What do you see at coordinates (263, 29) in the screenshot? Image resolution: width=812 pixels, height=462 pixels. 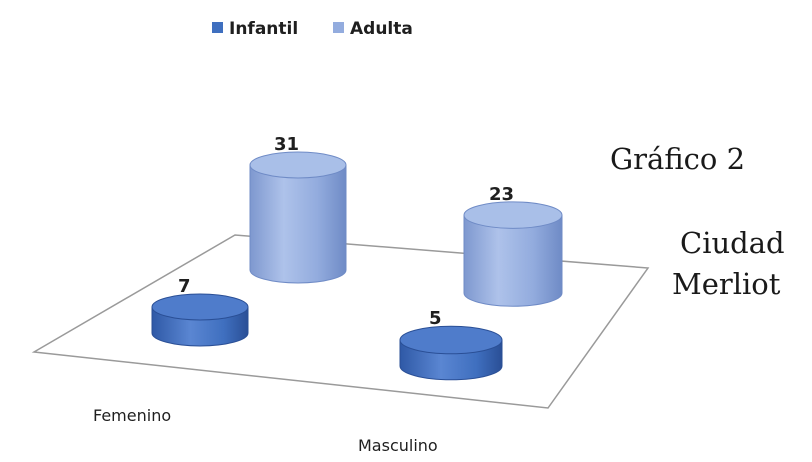 I see `legend-label-infantil: Infantil` at bounding box center [263, 29].